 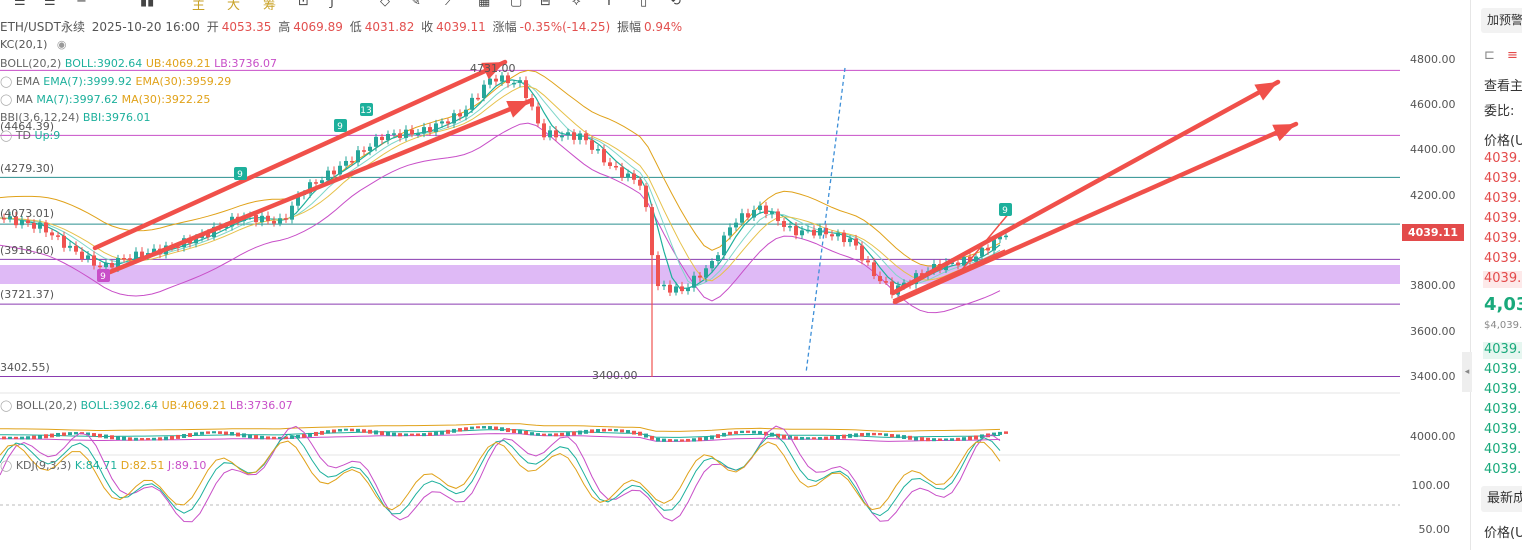 What do you see at coordinates (23, 135) in the screenshot?
I see `td-name: TD` at bounding box center [23, 135].